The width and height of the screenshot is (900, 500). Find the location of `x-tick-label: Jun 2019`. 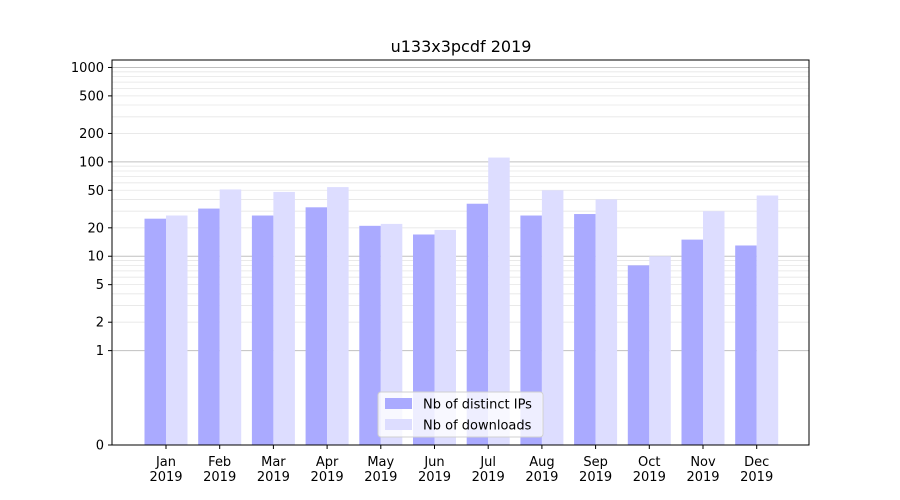

x-tick-label: Jun 2019 is located at coordinates (434, 470).